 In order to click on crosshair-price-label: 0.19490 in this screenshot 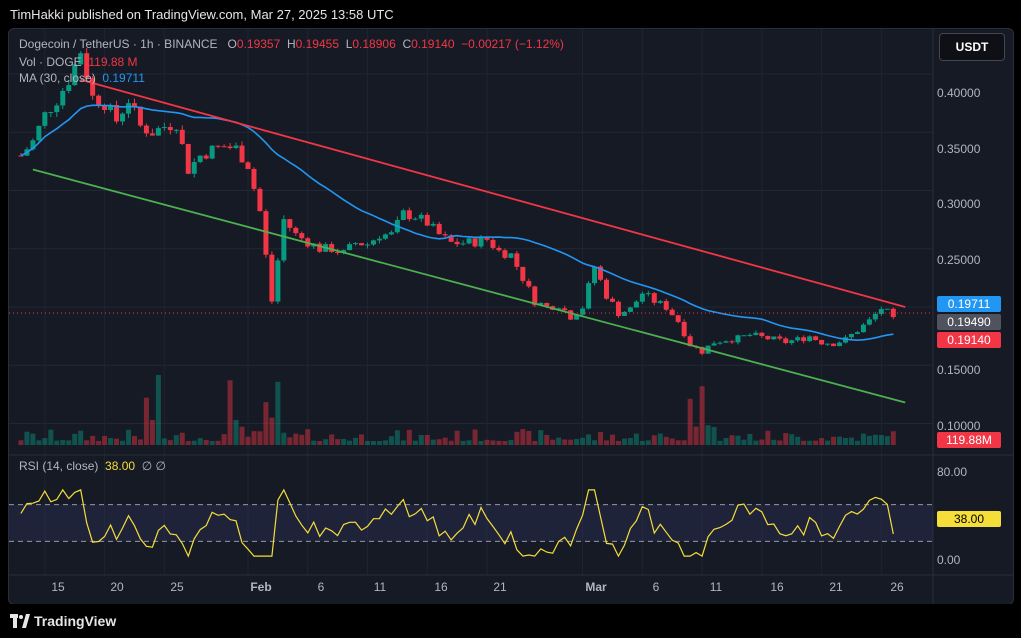, I will do `click(969, 322)`.